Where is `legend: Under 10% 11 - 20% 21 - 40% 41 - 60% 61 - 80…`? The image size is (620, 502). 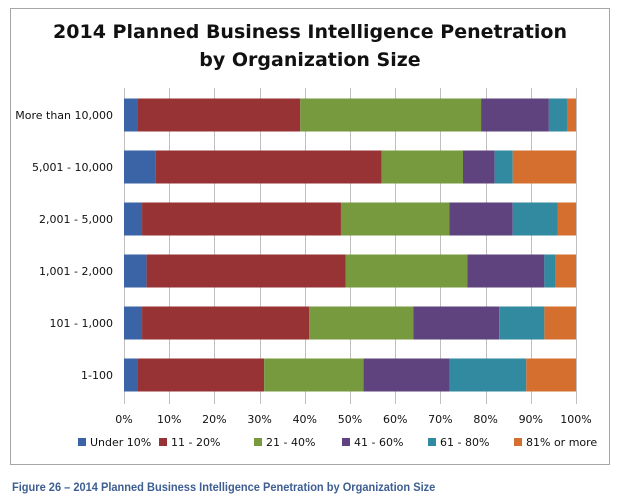 legend: Under 10% 11 - 20% 21 - 40% 41 - 60% 61 - 80… is located at coordinates (337, 442).